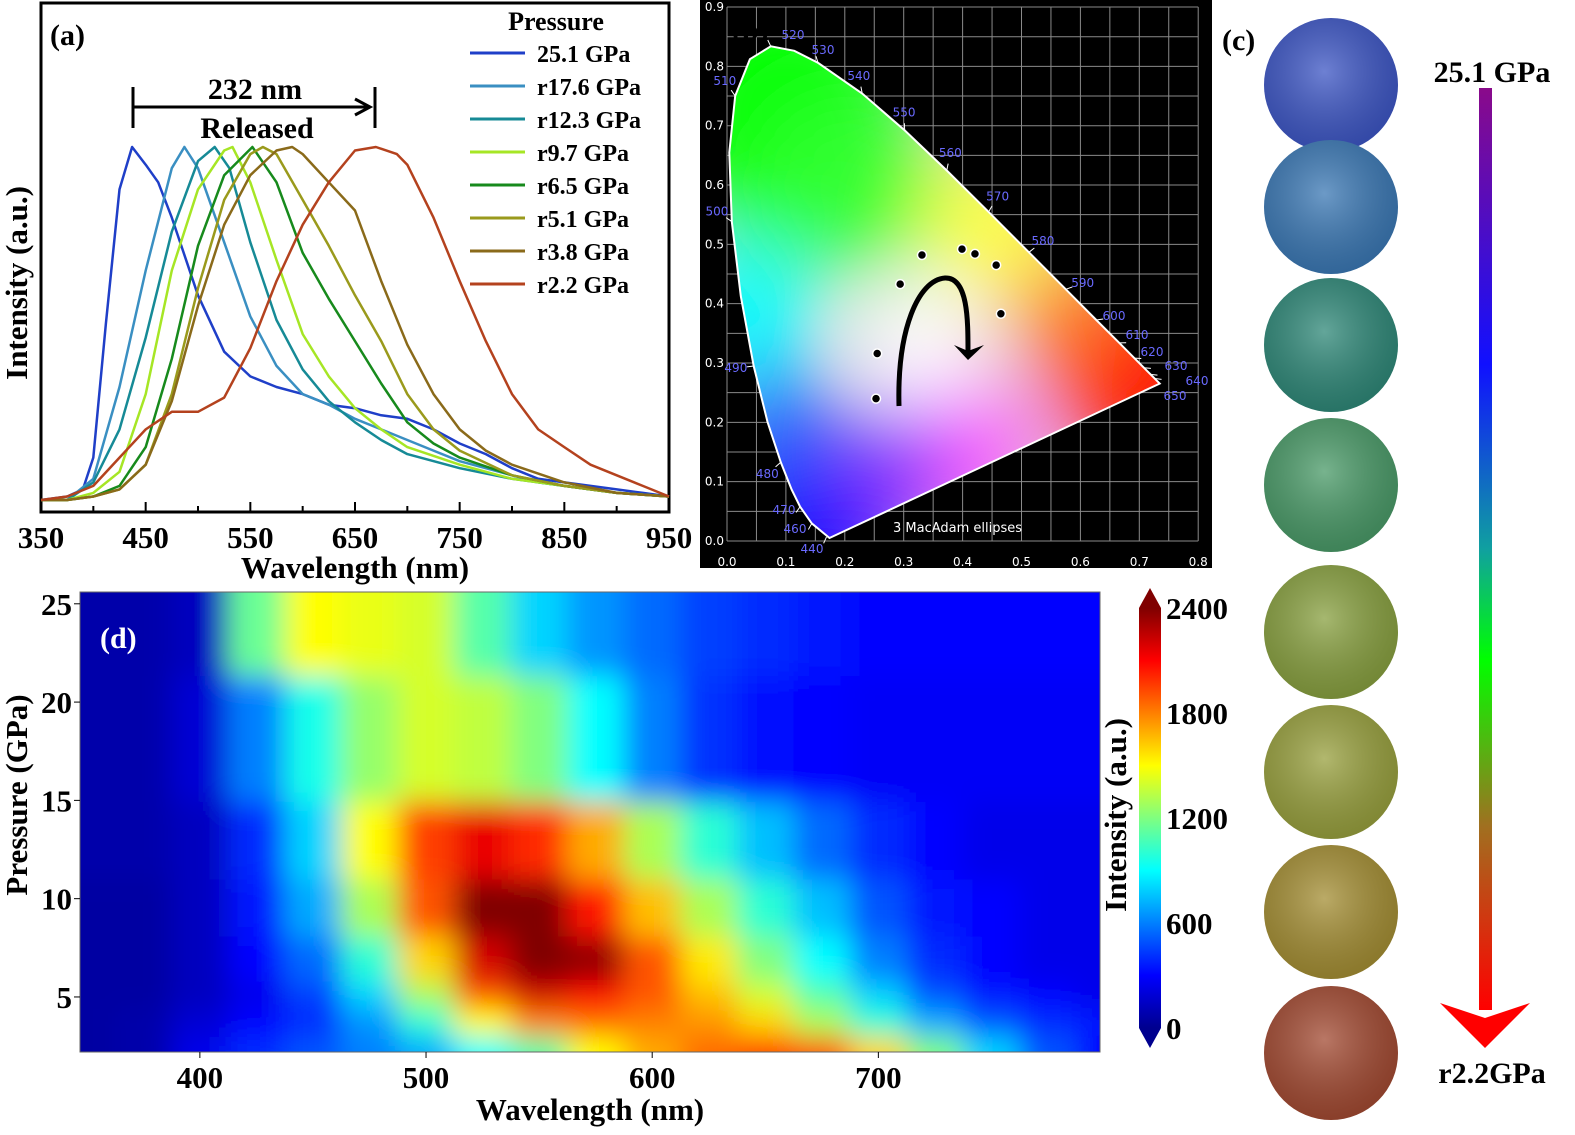 The width and height of the screenshot is (1575, 1135). Describe the element at coordinates (784, 510) in the screenshot. I see `wavelength-label: 470` at that location.